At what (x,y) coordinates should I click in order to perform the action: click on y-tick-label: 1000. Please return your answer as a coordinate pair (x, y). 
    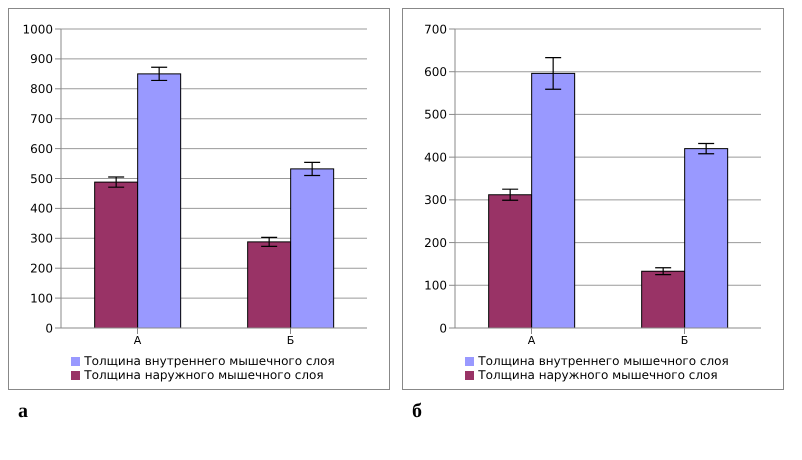
    Looking at the image, I should click on (37, 29).